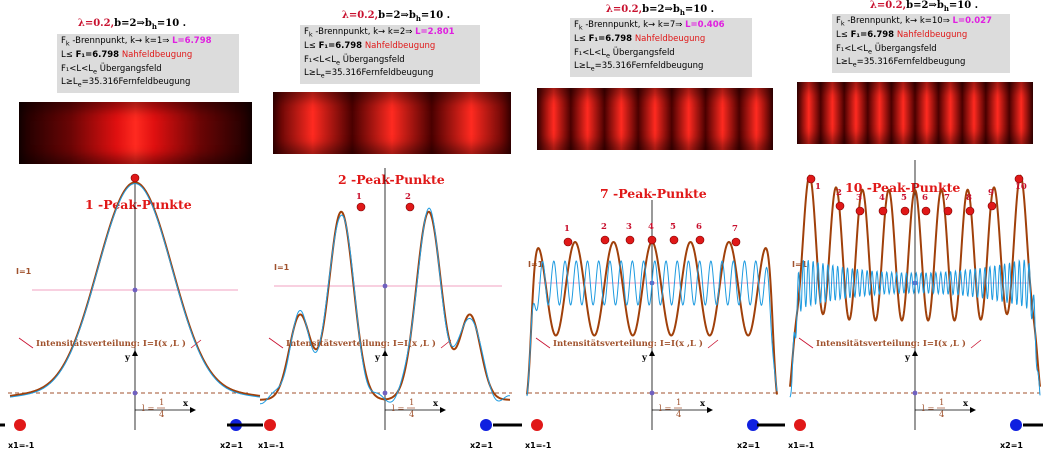  What do you see at coordinates (917, 5) in the screenshot?
I see `b-text: b=2` at bounding box center [917, 5].